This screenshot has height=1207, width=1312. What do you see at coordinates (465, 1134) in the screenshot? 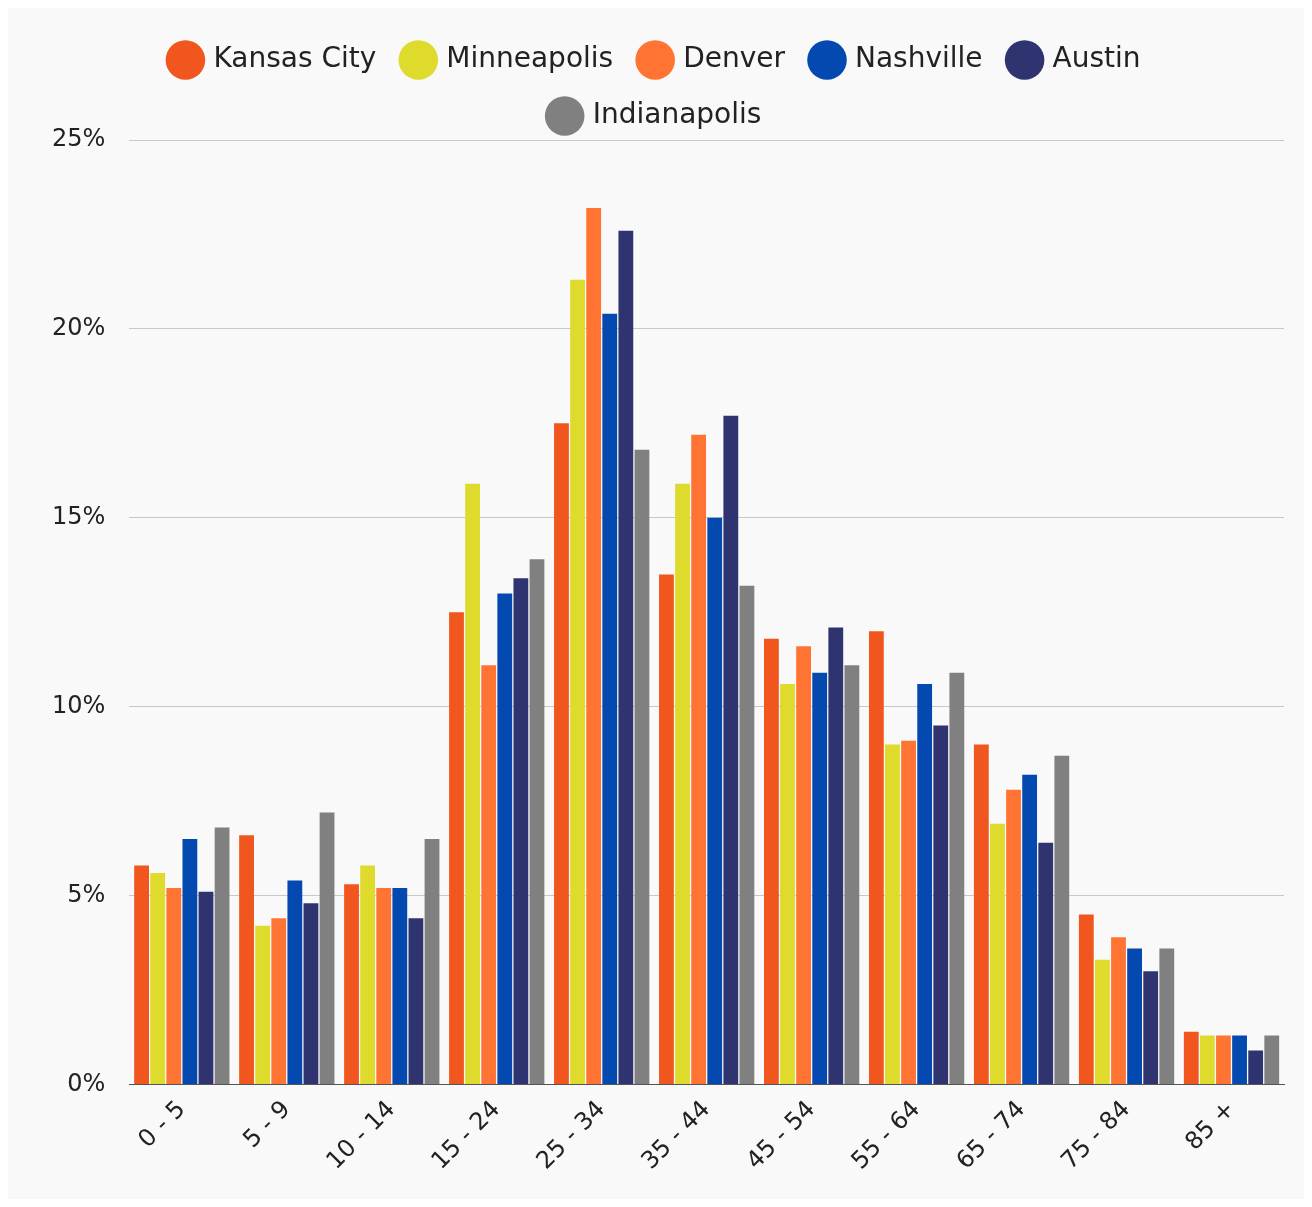
I see `x-tick-label: 15 - 24` at bounding box center [465, 1134].